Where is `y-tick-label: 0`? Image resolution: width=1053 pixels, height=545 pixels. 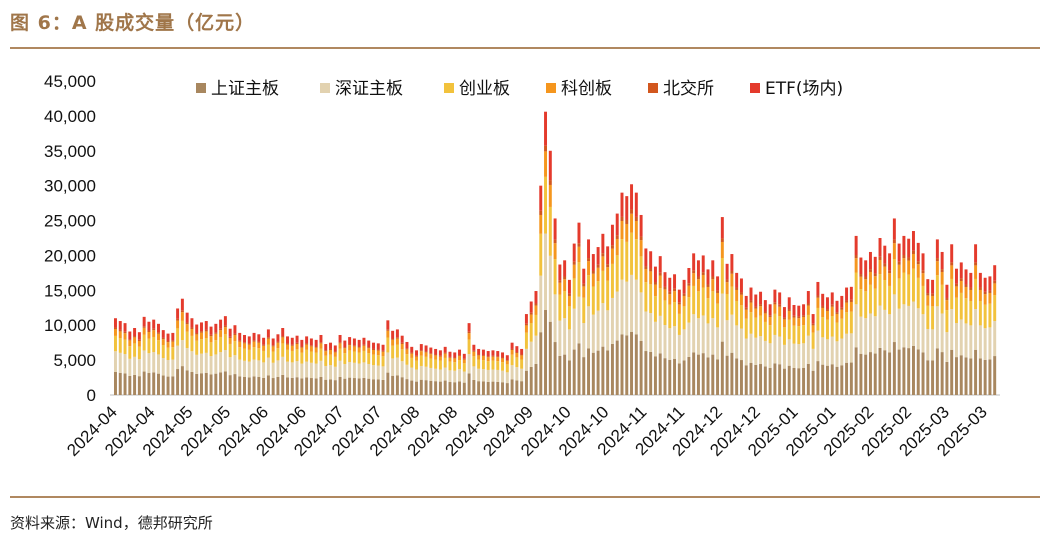
y-tick-label: 0 is located at coordinates (91, 395).